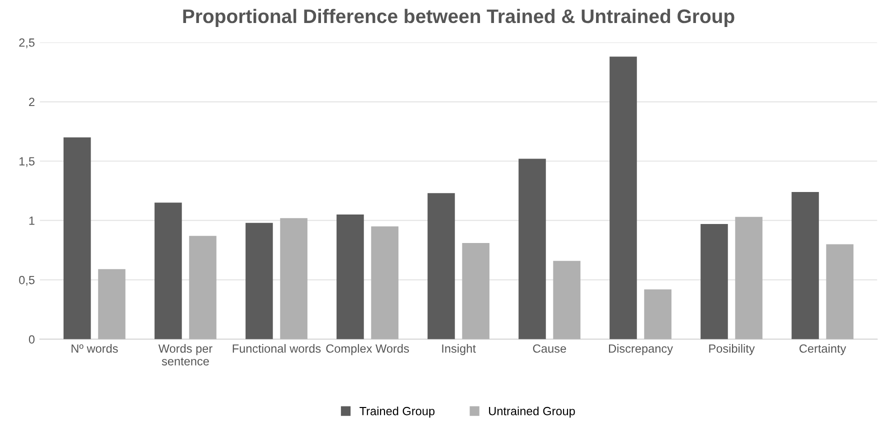 The height and width of the screenshot is (424, 886). Describe the element at coordinates (823, 350) in the screenshot. I see `x-tick-label: Certainty` at that location.